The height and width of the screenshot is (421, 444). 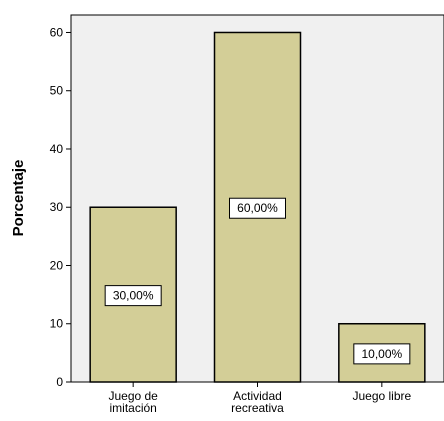 I want to click on x-tick-label: Actividad recreativa, so click(x=257, y=402).